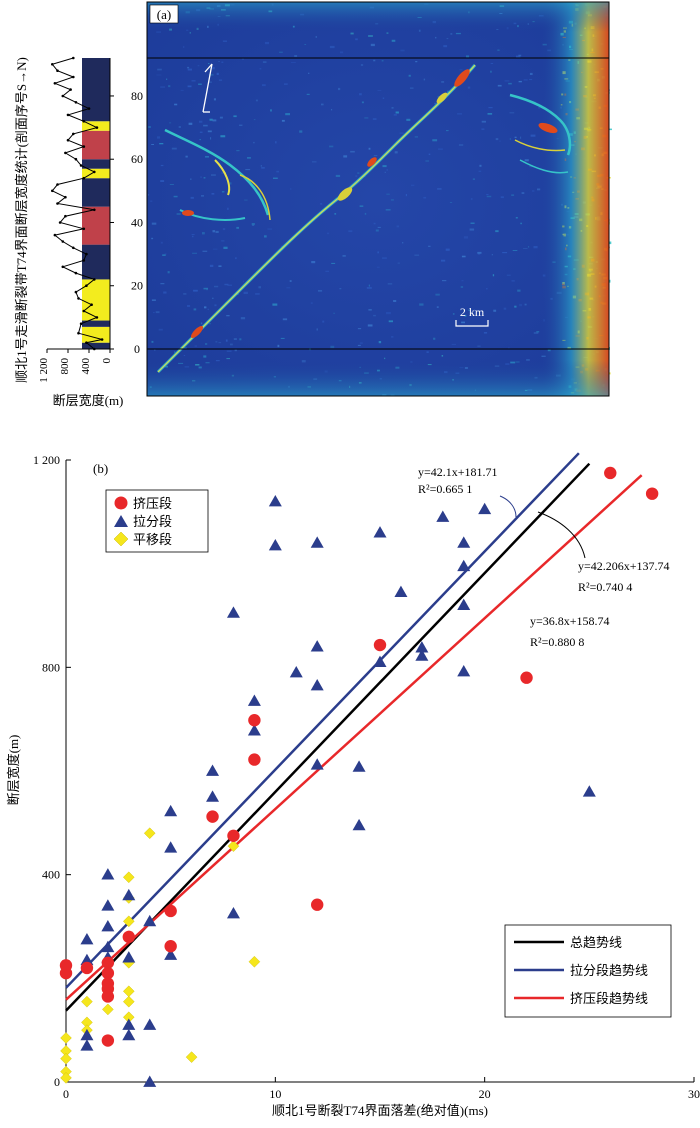 This screenshot has width=700, height=1128. What do you see at coordinates (472, 312) in the screenshot?
I see `scale-bar-label: 2 km` at bounding box center [472, 312].